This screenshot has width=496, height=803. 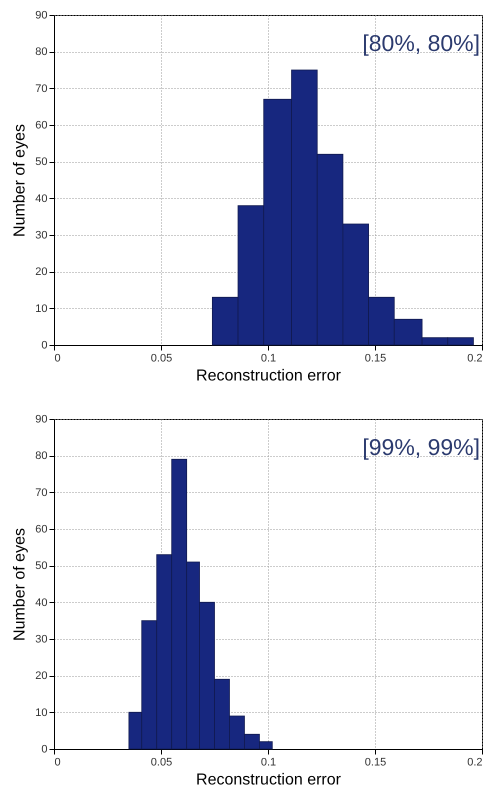 What do you see at coordinates (421, 43) in the screenshot?
I see `annotation: [80%, 80%]` at bounding box center [421, 43].